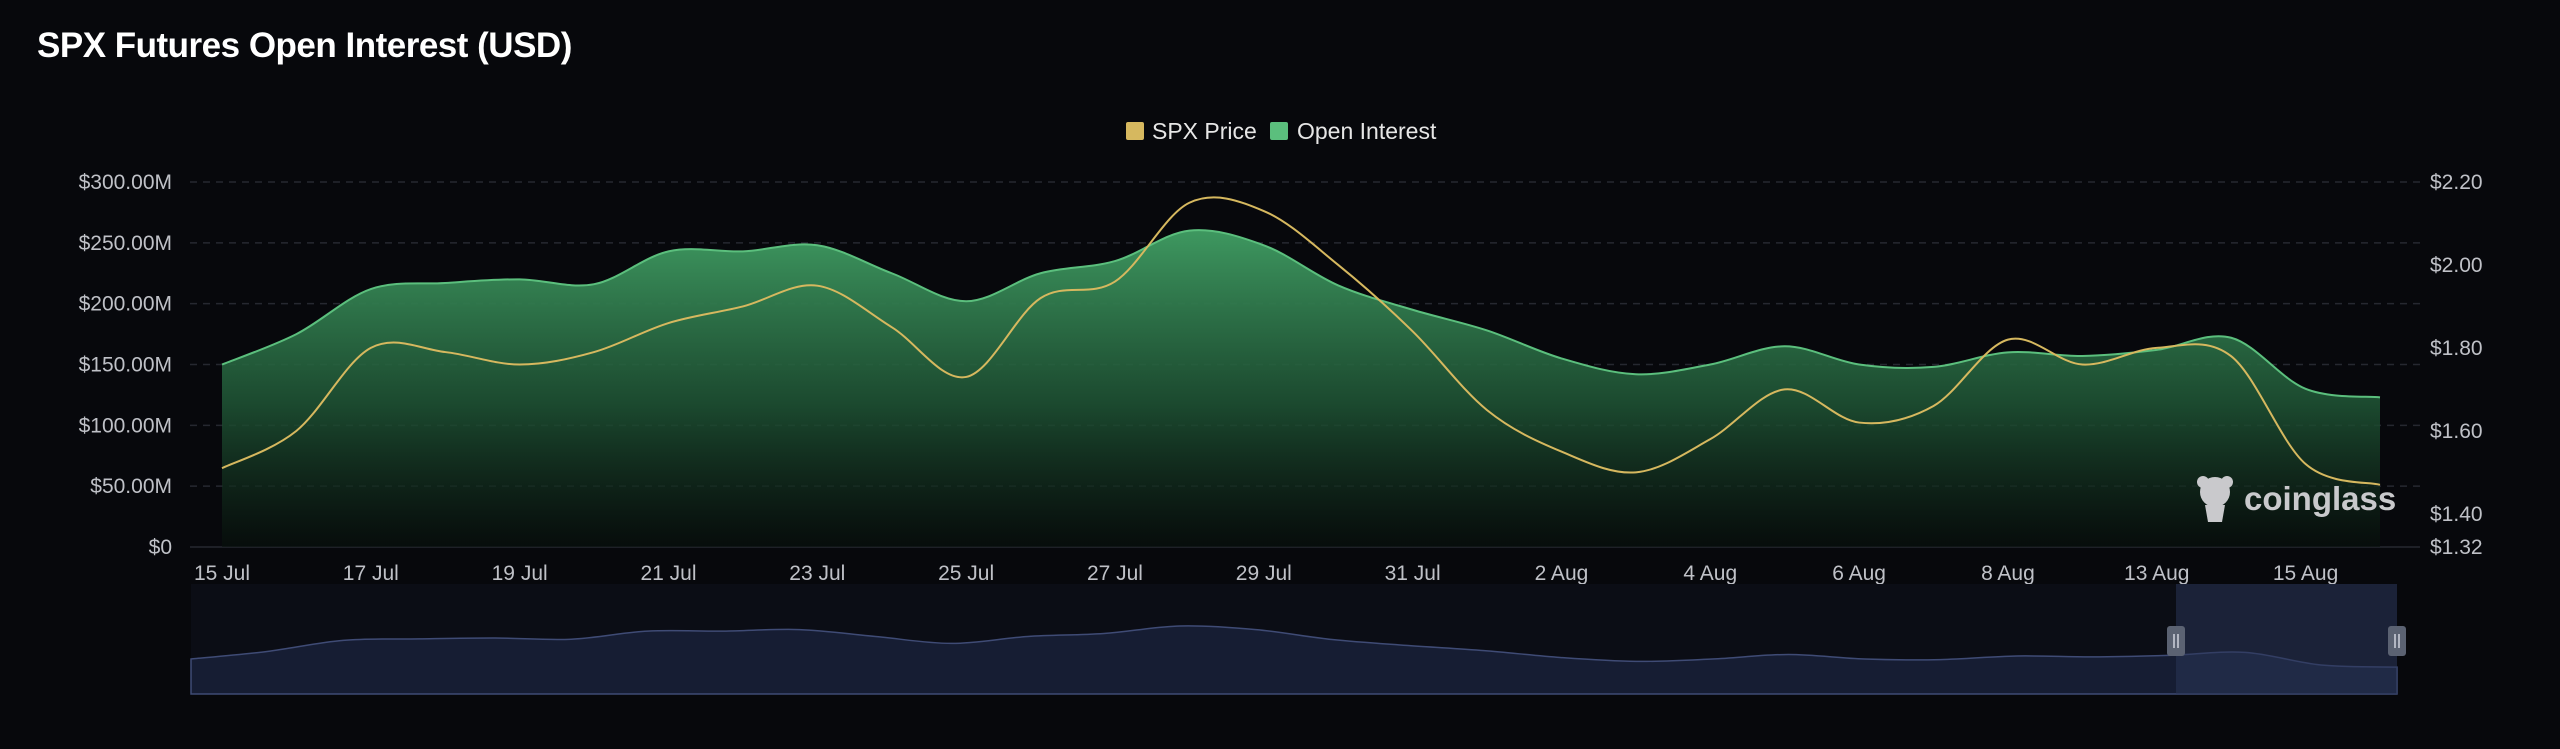  Describe the element at coordinates (1353, 131) in the screenshot. I see `legend-item-open-interest: Open Interest` at that location.